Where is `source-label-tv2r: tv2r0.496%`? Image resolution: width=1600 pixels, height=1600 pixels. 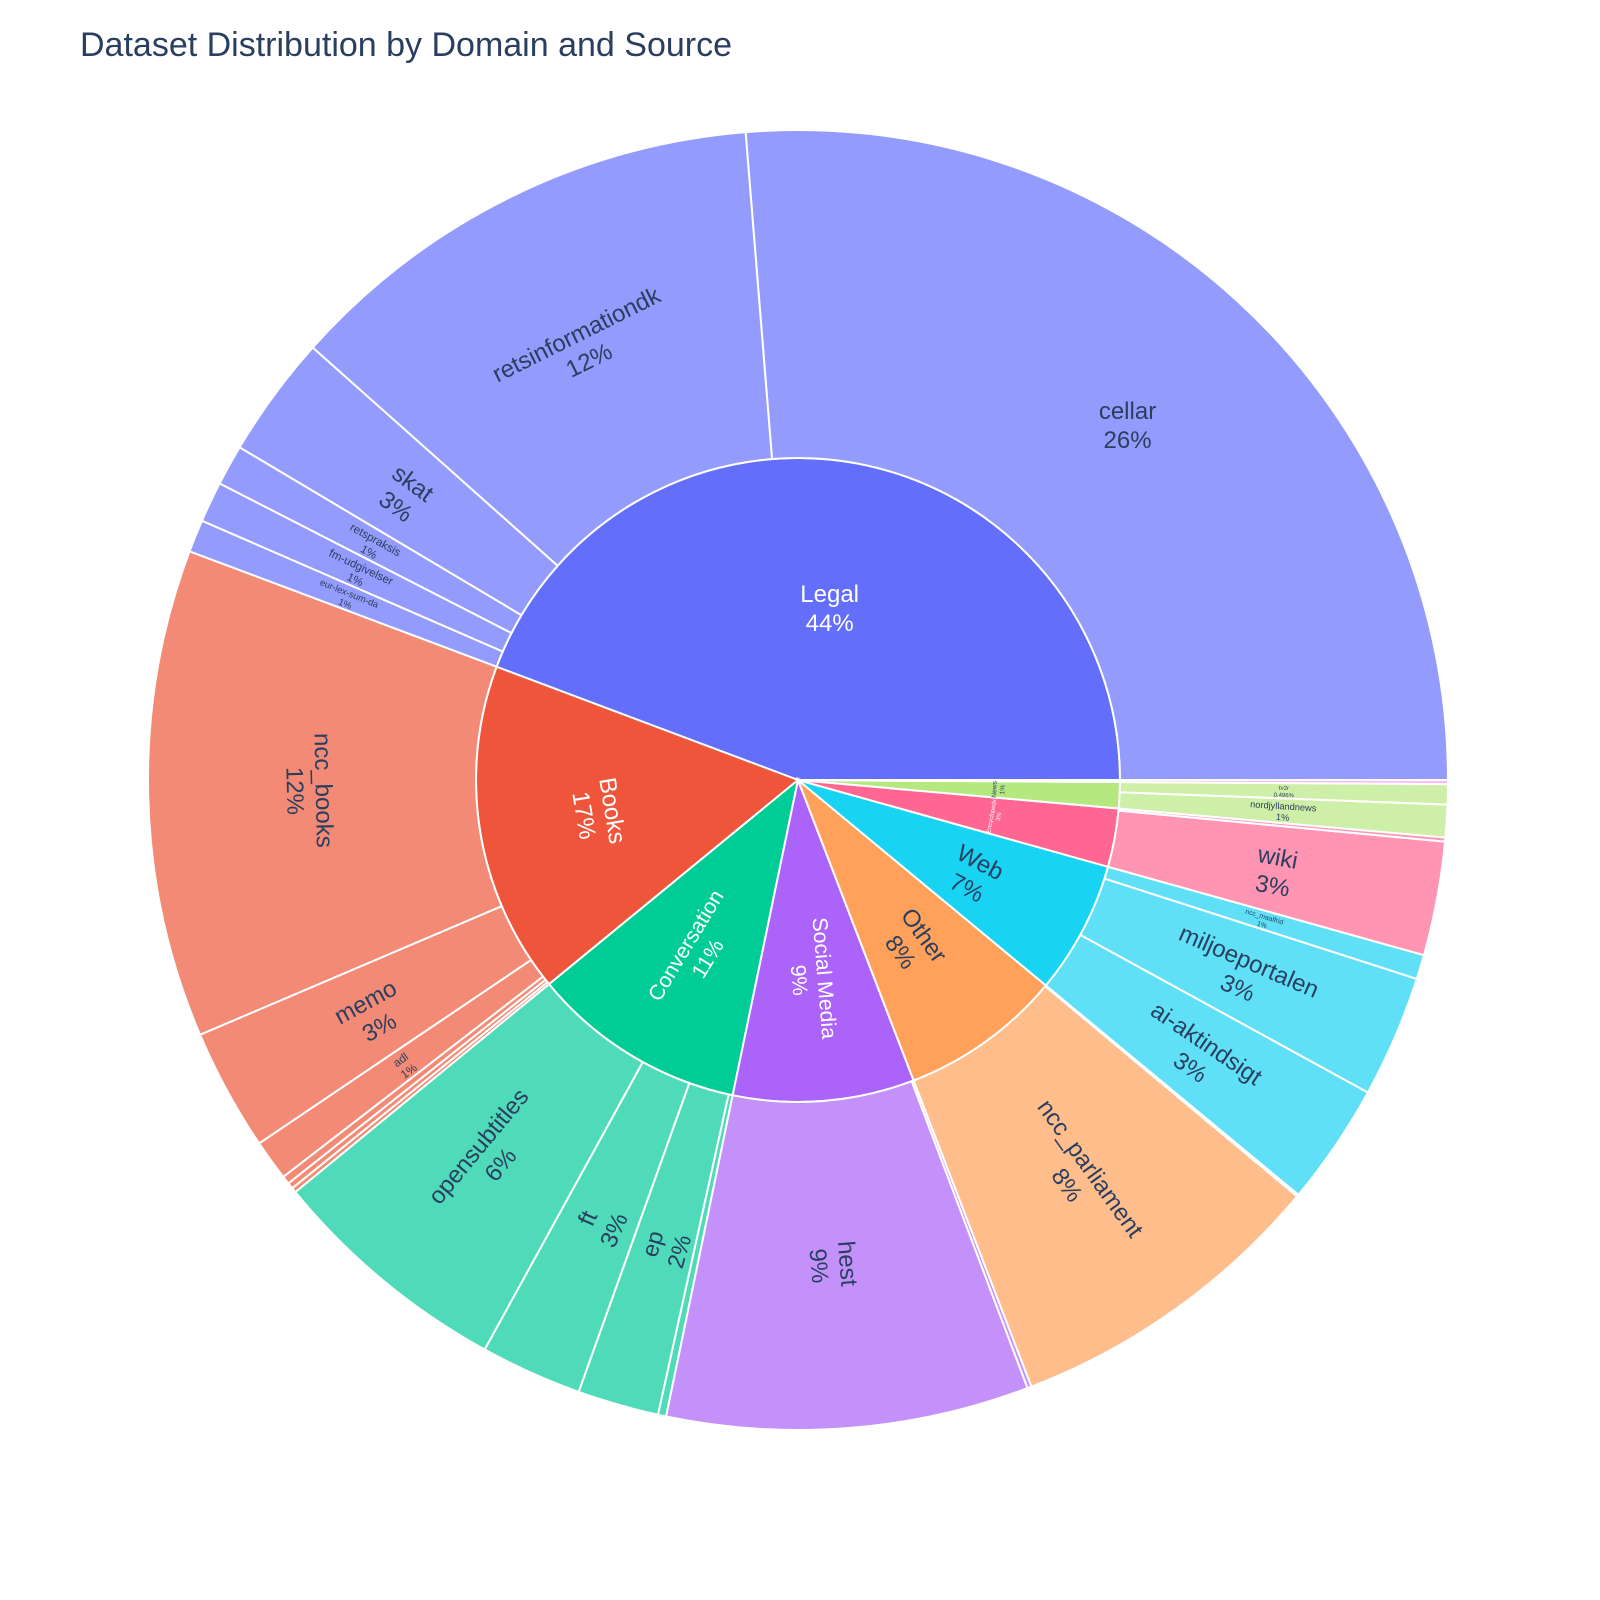
source-label-tv2r: tv2r0.496% is located at coordinates (1284, 793).